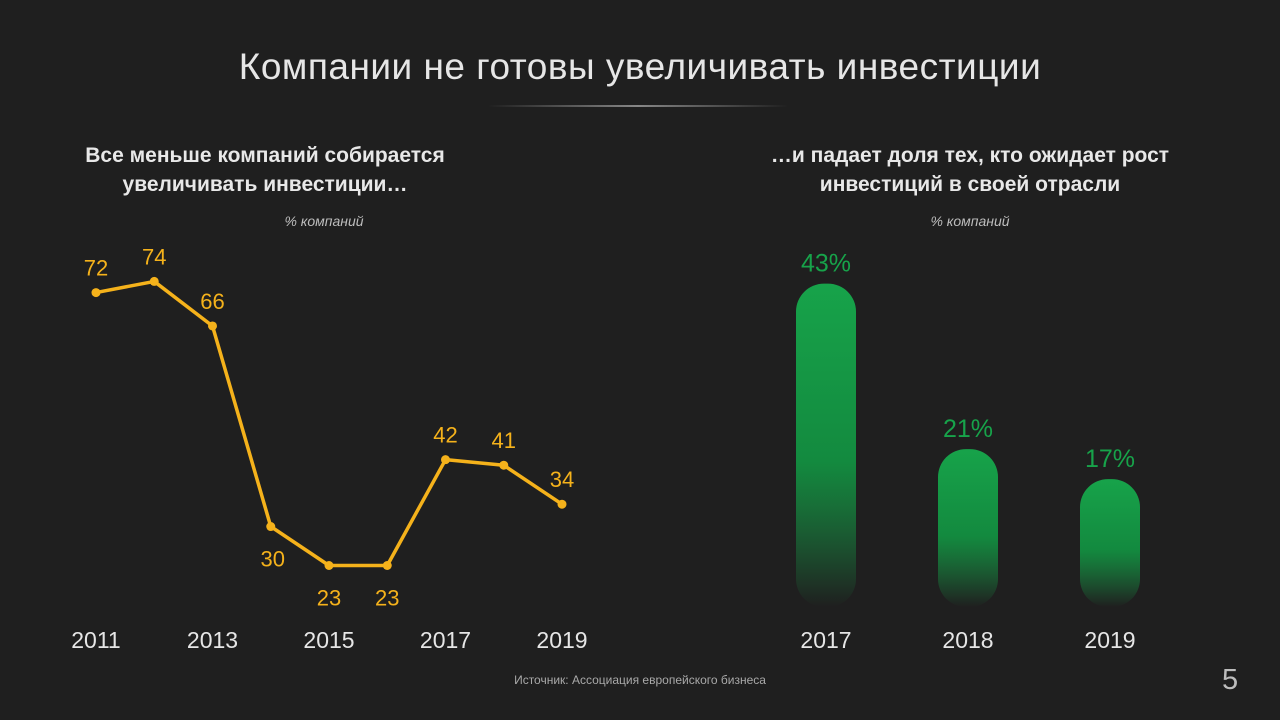 The height and width of the screenshot is (720, 1280). Describe the element at coordinates (212, 640) in the screenshot. I see `line-x-tick-label: 2013` at that location.